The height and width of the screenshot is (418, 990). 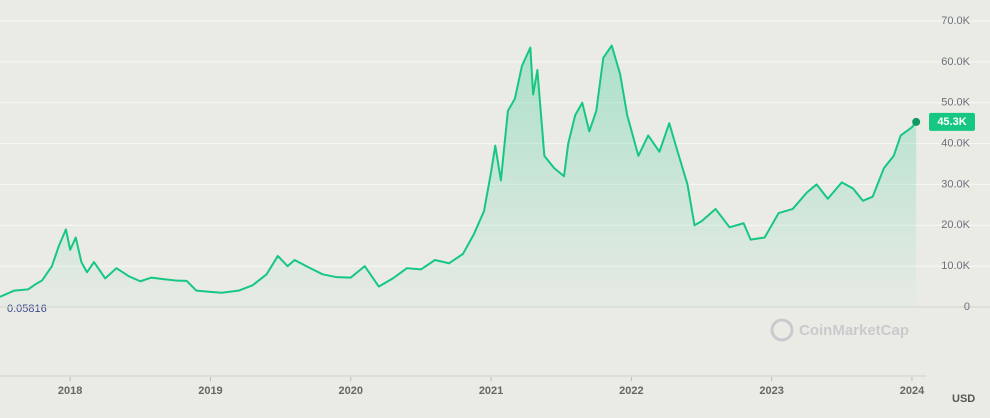 I want to click on currency-label: USD, so click(x=963, y=399).